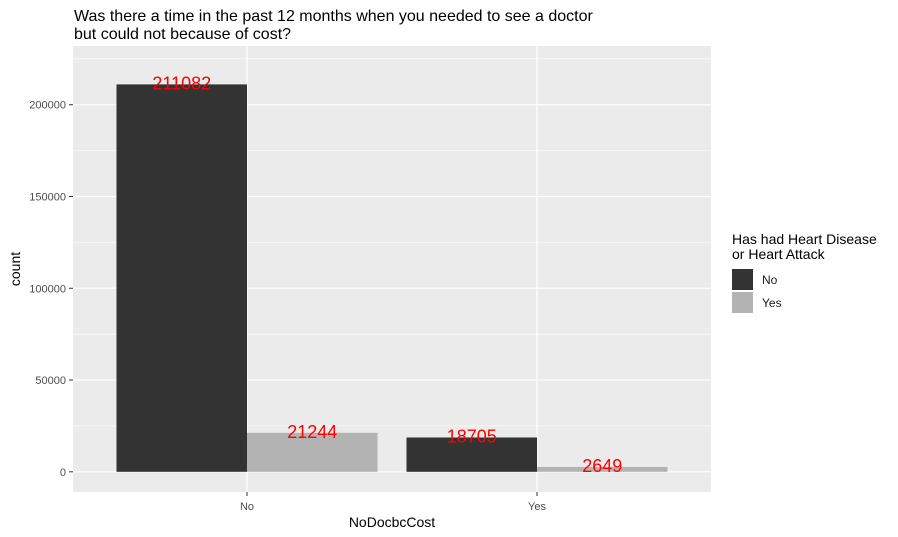 Image resolution: width=898 pixels, height=537 pixels. I want to click on chart-title-line-2: but could not because of cost?, so click(183, 34).